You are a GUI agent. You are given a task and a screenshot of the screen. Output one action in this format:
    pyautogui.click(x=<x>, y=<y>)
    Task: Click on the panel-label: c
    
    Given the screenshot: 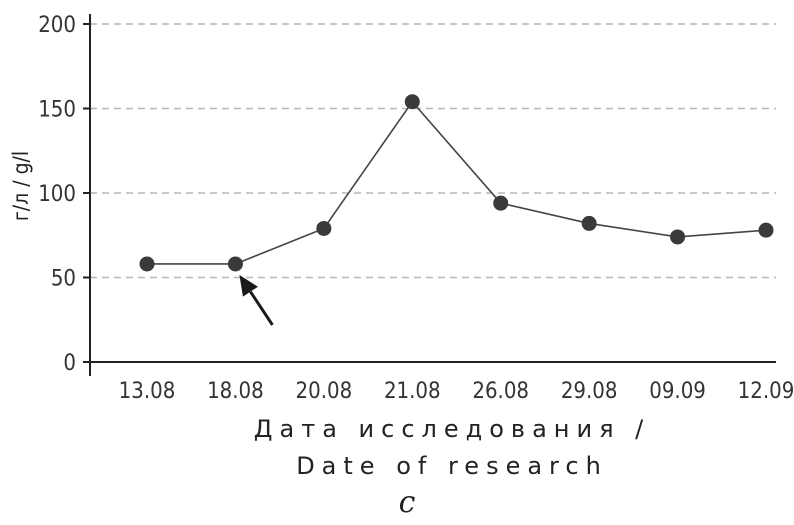 What is the action you would take?
    pyautogui.click(x=407, y=502)
    